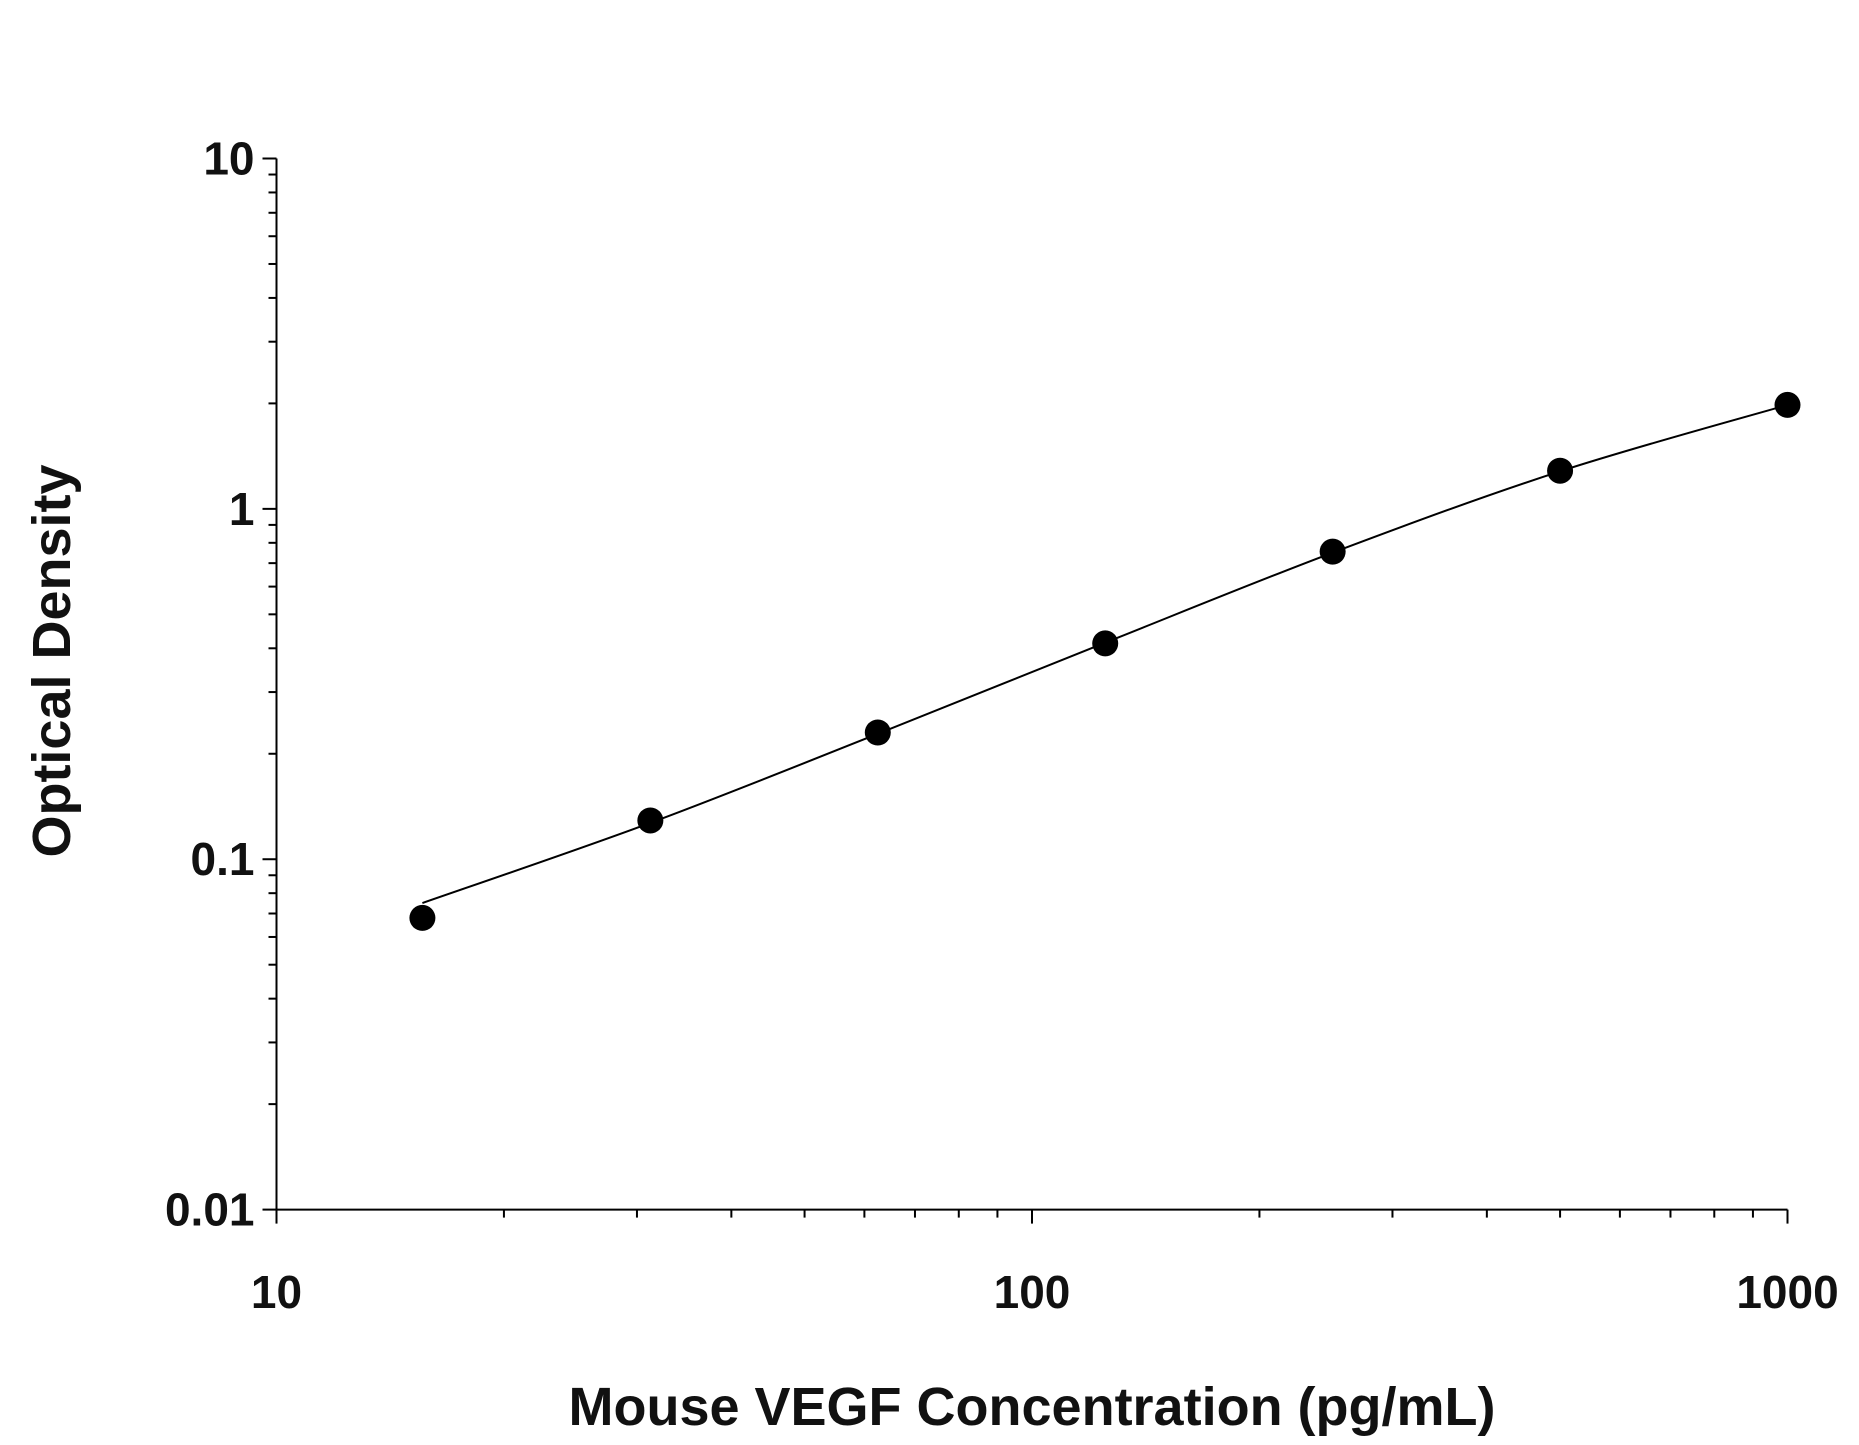  I want to click on y-tick-label: 1, so click(242, 509).